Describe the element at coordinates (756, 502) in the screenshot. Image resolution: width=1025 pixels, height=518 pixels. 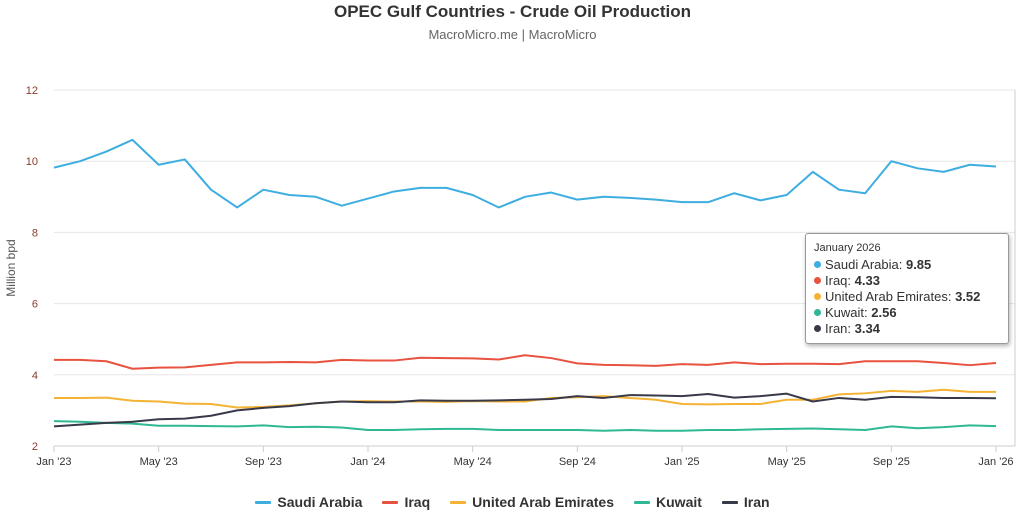
I see `legend-label: Iran` at that location.